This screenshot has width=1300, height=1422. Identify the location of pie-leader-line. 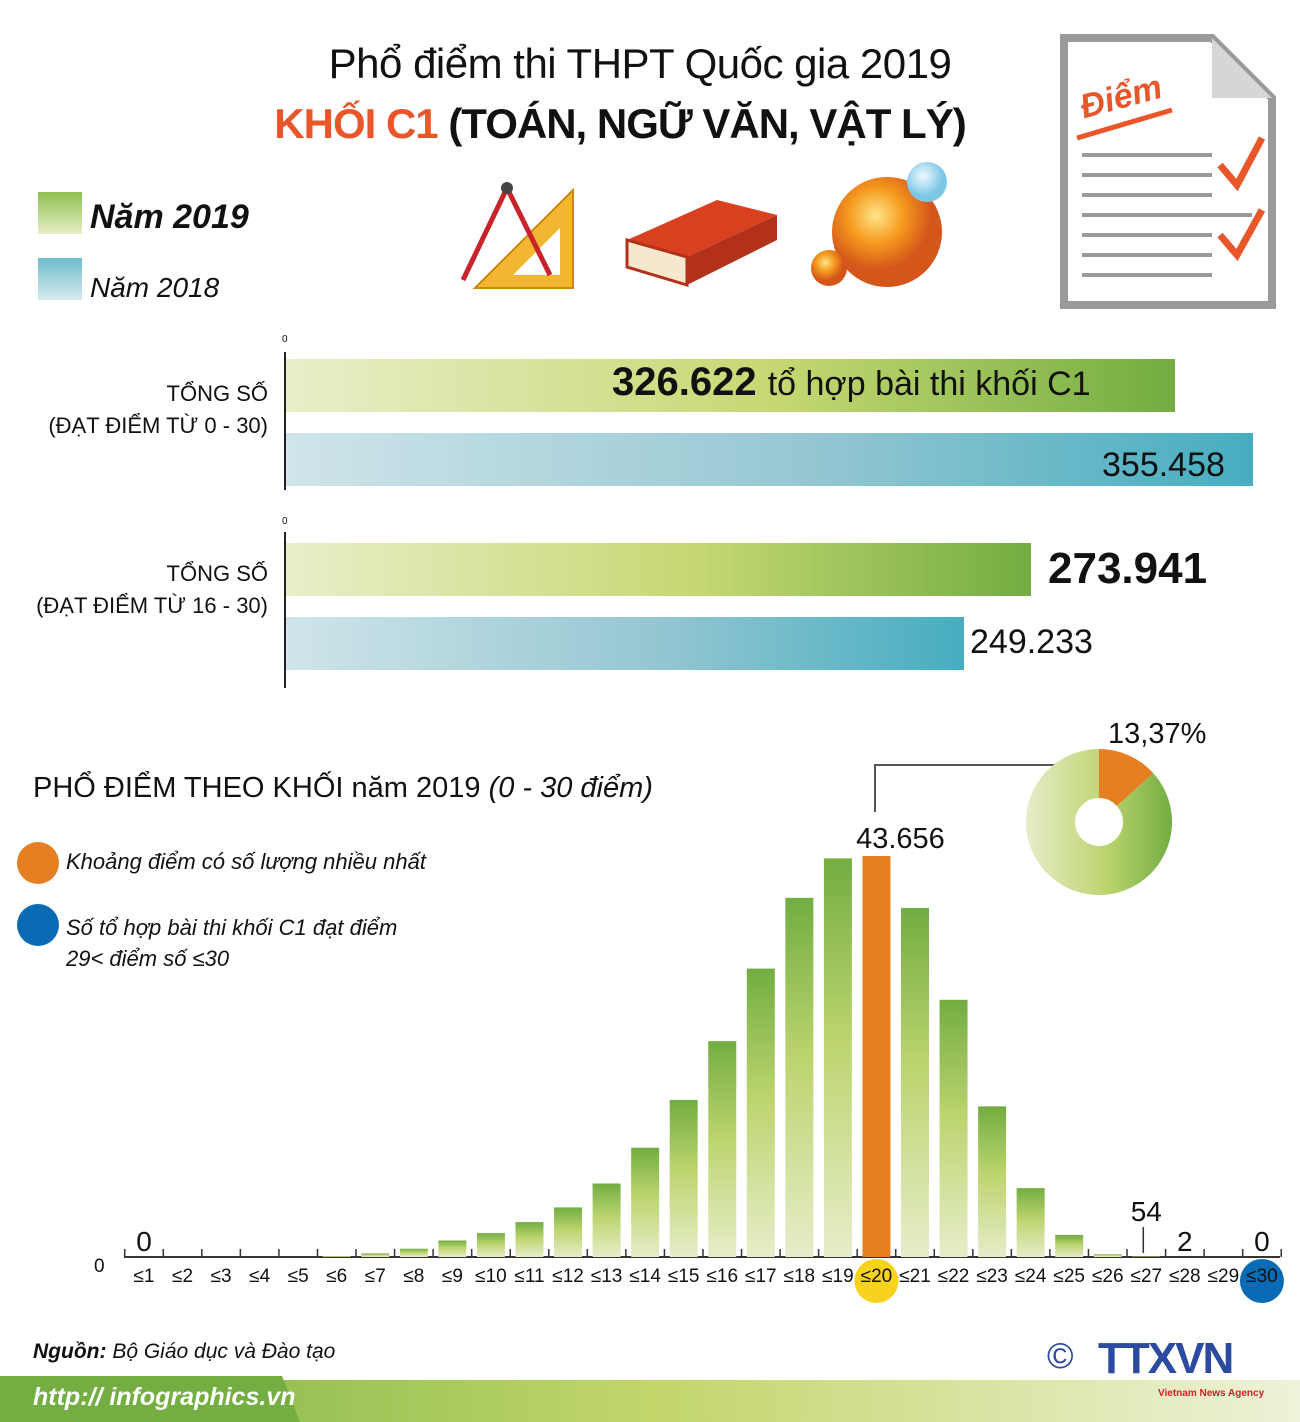
(992, 788).